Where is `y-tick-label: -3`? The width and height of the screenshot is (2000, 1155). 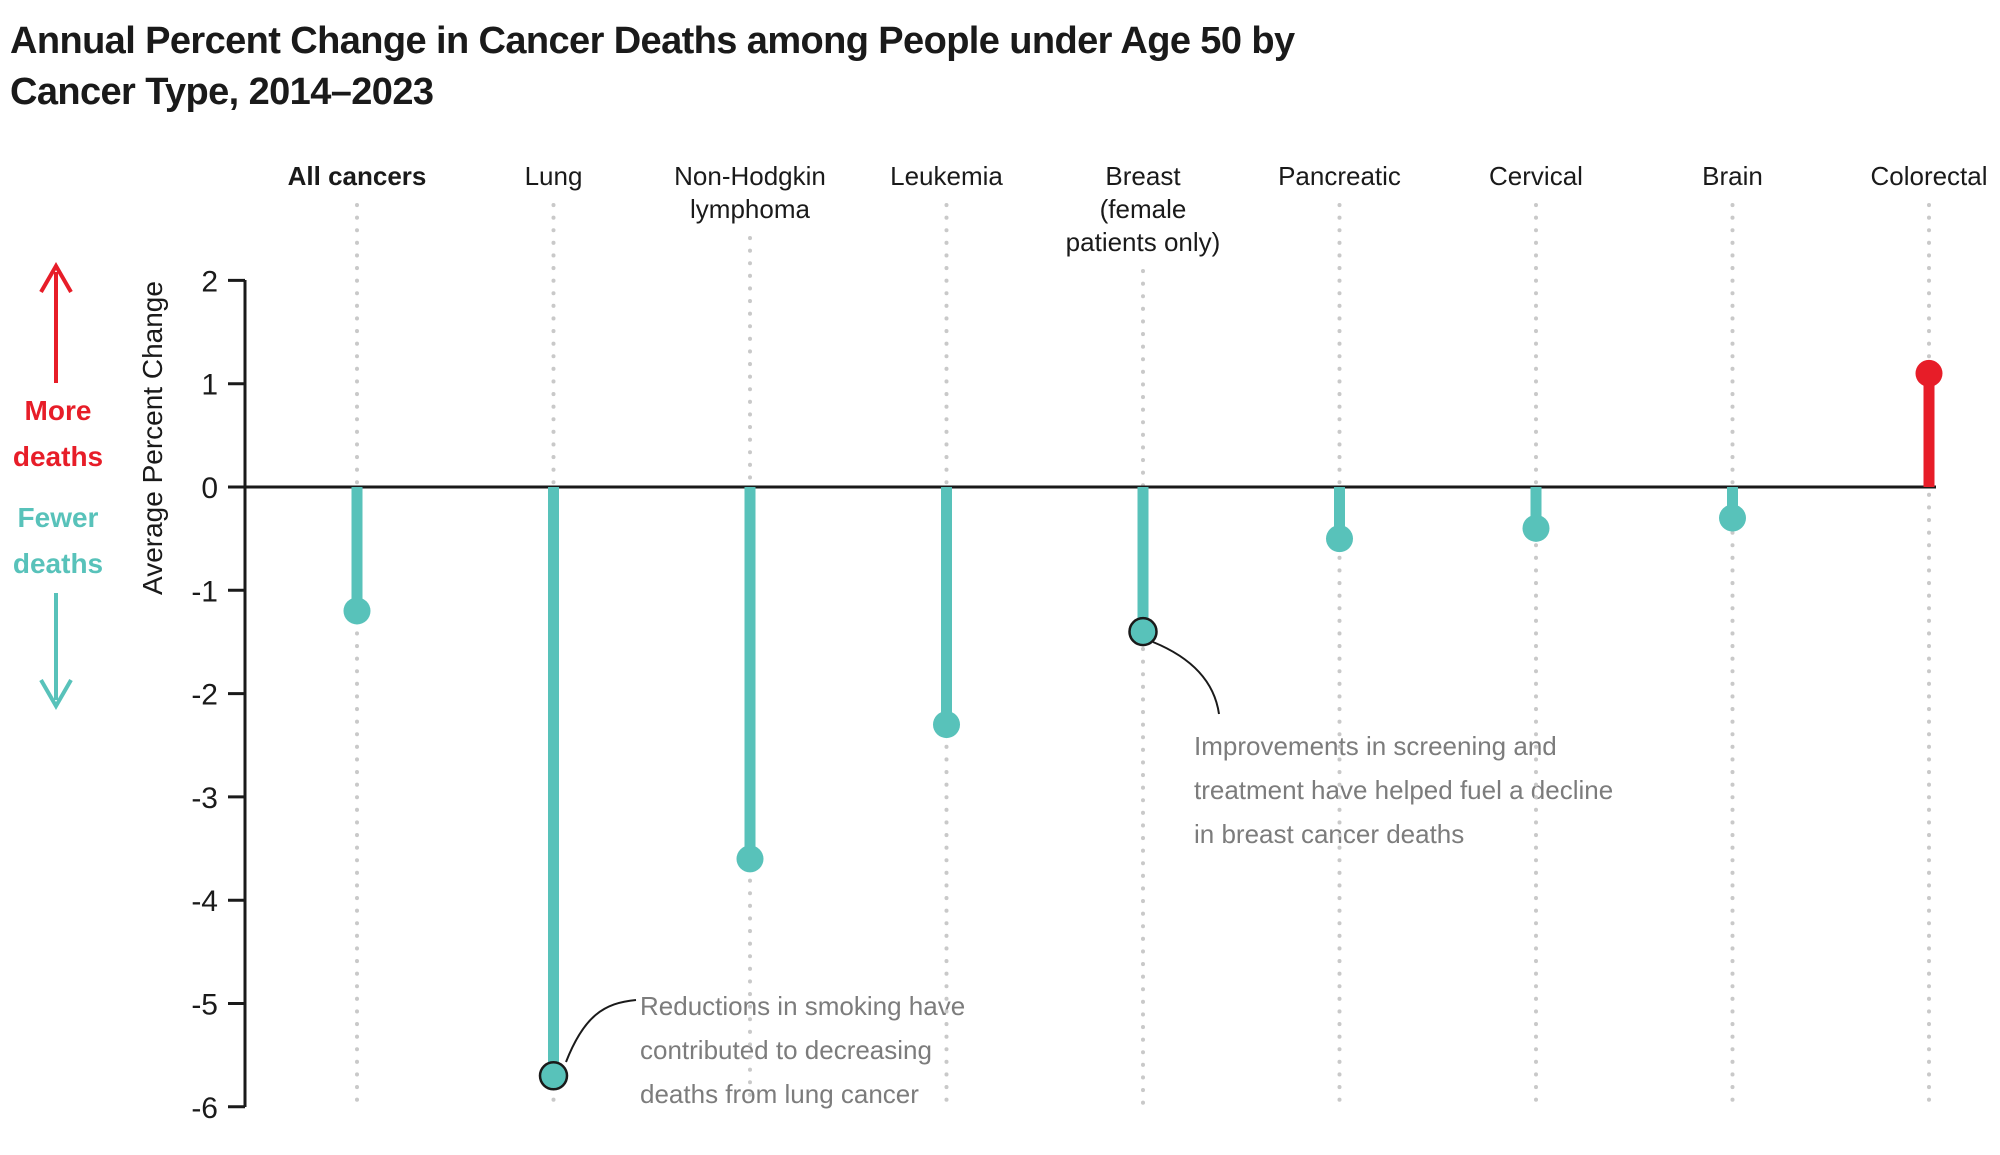
y-tick-label: -3 is located at coordinates (204, 798).